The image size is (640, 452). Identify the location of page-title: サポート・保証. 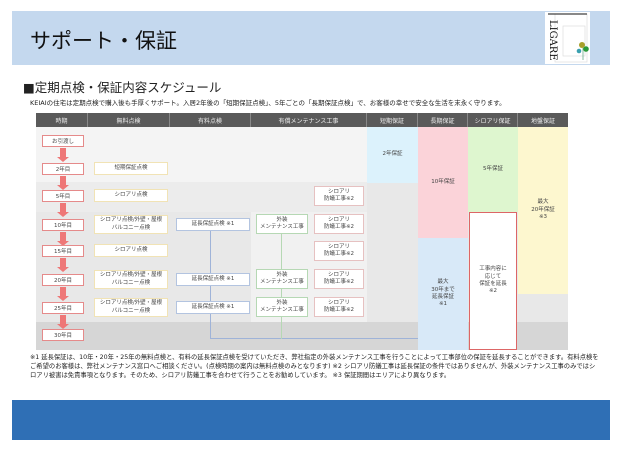
(103, 41).